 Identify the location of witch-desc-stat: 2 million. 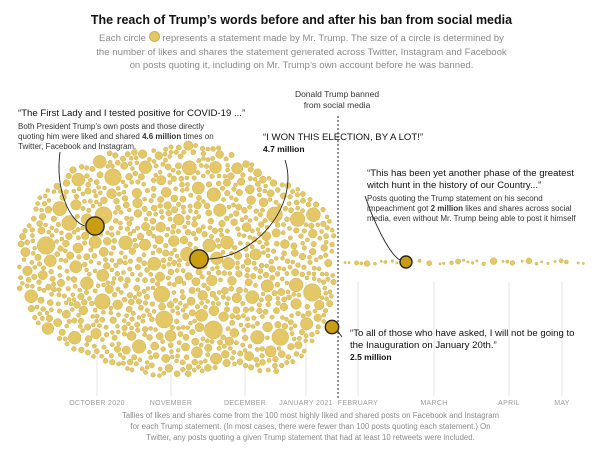
(447, 208).